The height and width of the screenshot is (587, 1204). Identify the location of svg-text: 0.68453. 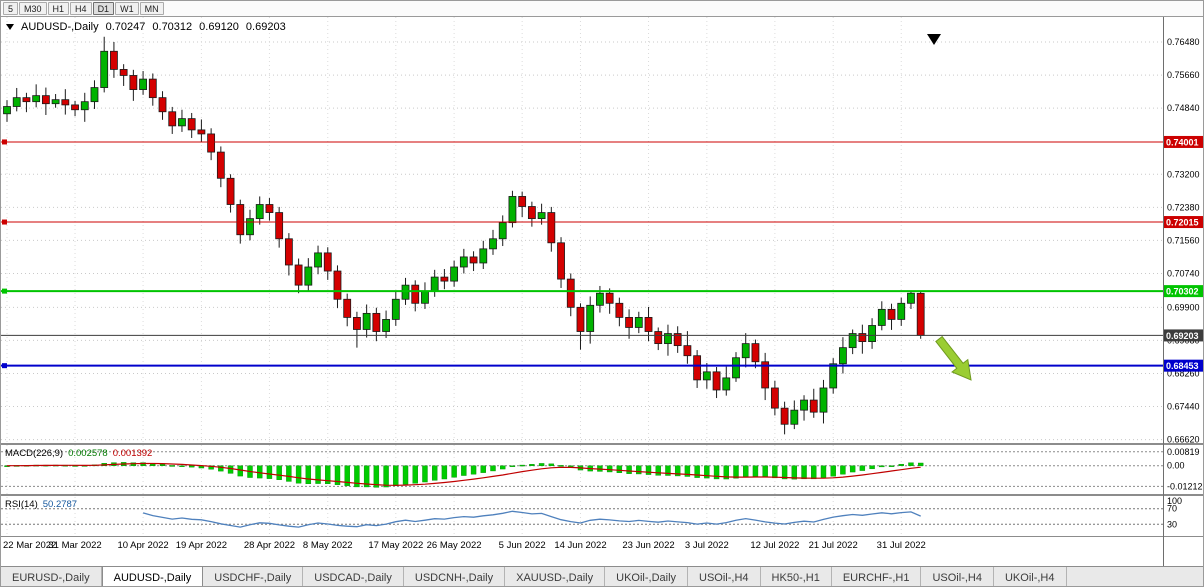
(1182, 366).